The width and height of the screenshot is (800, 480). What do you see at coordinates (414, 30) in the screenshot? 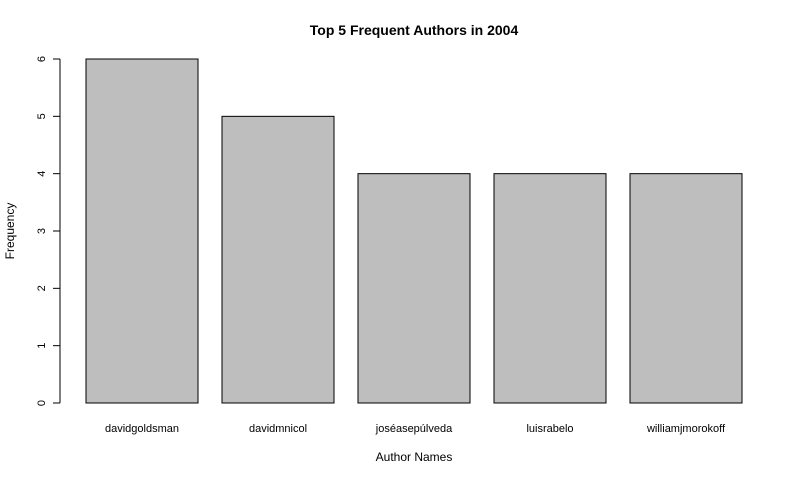
I see `chart-title: Top 5 Frequent Authors in 2004` at bounding box center [414, 30].